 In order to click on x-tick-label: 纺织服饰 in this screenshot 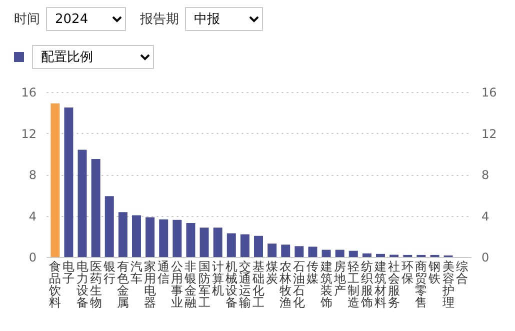, I will do `click(366, 285)`.